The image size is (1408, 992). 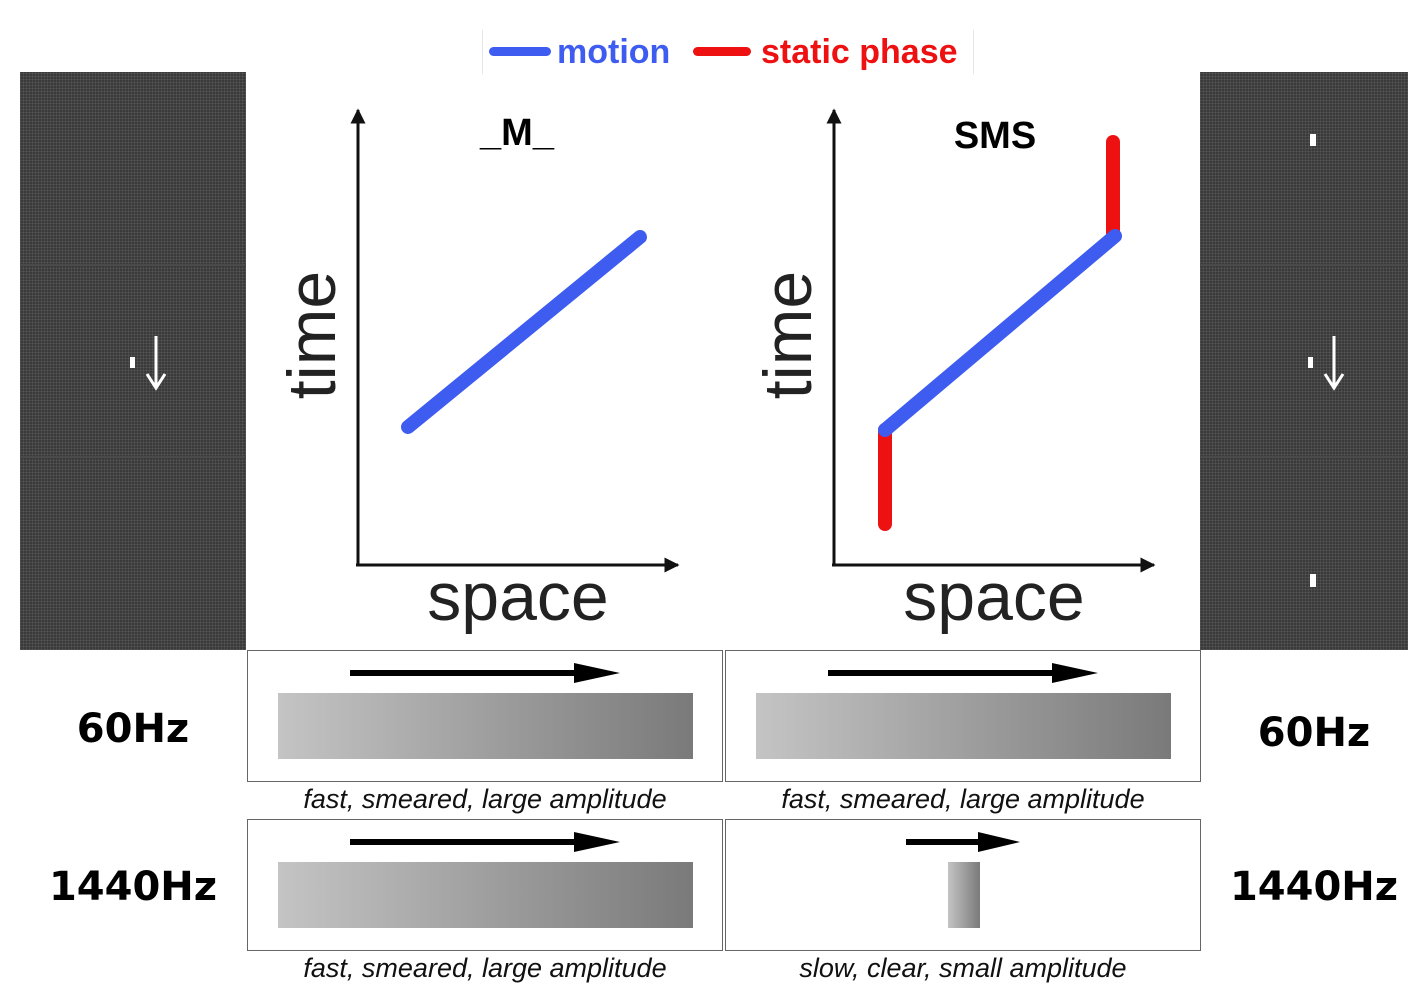 I want to click on stimulus-cell-1440hz-motion, so click(x=485, y=885).